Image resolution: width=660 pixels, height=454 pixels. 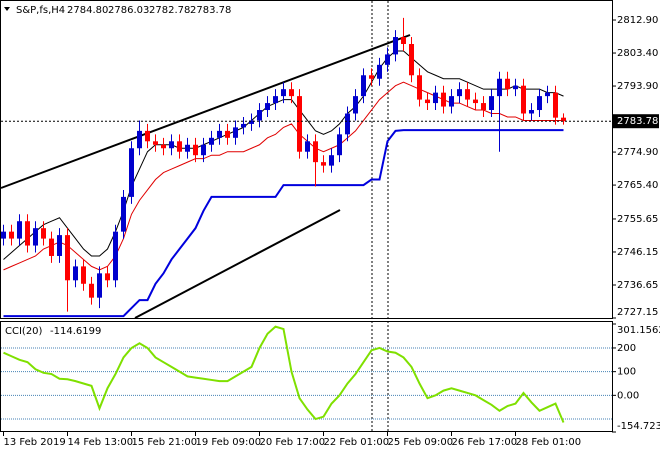 What do you see at coordinates (638, 426) in the screenshot?
I see `y-tick-label: -154.7236` at bounding box center [638, 426].